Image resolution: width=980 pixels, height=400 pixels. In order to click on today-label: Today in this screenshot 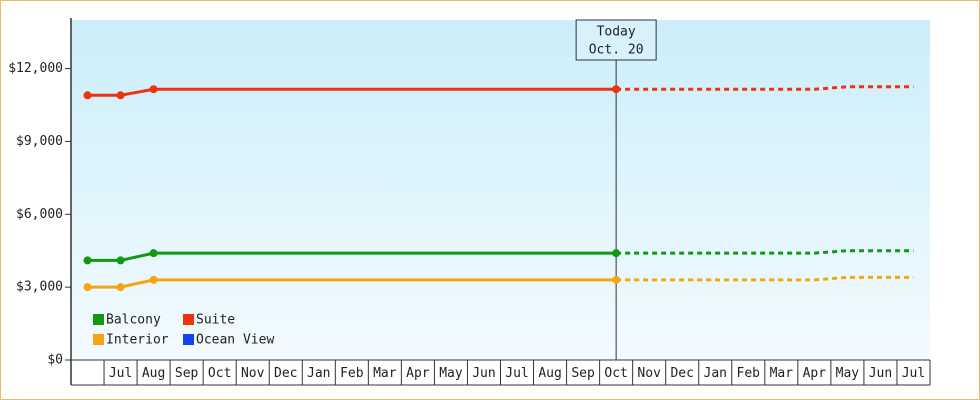, I will do `click(616, 32)`.